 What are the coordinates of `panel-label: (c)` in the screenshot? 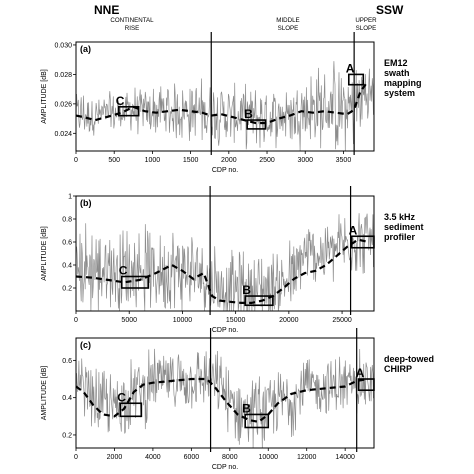 It's located at (85, 345).